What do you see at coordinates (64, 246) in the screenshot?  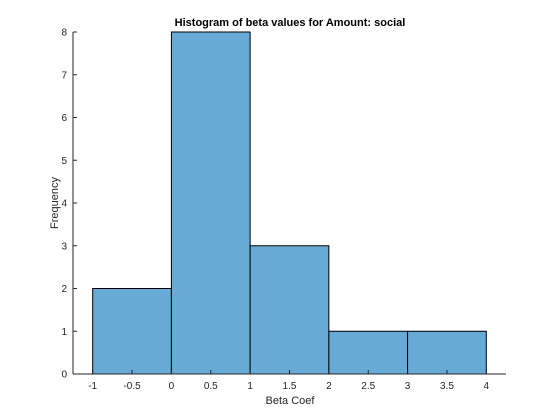 I see `y-tick-label: 3` at bounding box center [64, 246].